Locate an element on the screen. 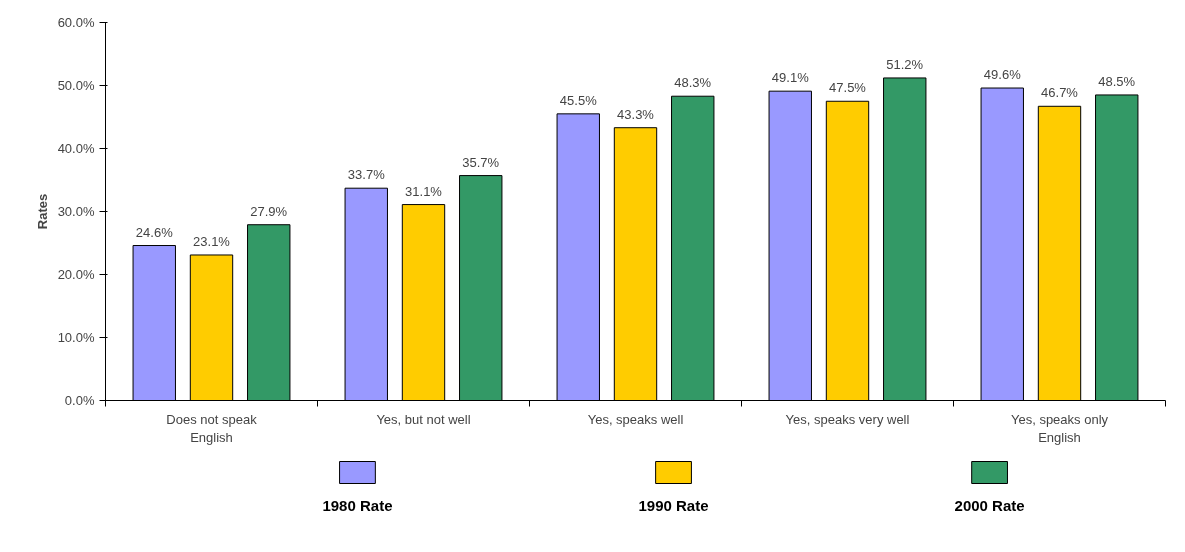 The width and height of the screenshot is (1185, 552). data-label: 49.1% is located at coordinates (790, 78).